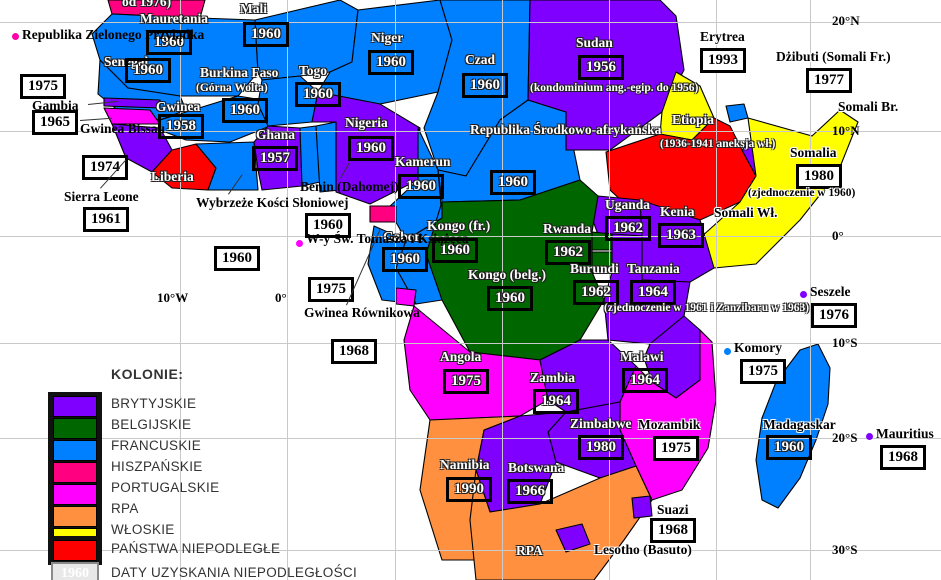 This screenshot has width=941, height=580. What do you see at coordinates (391, 62) in the screenshot?
I see `date-niger: 1960` at bounding box center [391, 62].